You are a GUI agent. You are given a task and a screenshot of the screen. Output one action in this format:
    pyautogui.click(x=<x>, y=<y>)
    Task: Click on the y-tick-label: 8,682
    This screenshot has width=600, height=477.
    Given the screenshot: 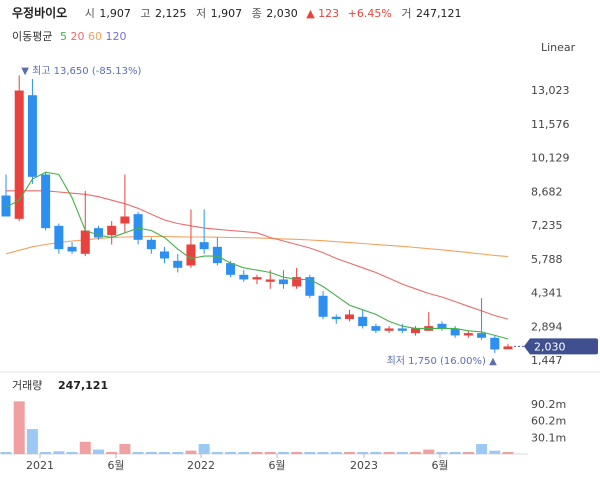 What is the action you would take?
    pyautogui.click(x=547, y=191)
    